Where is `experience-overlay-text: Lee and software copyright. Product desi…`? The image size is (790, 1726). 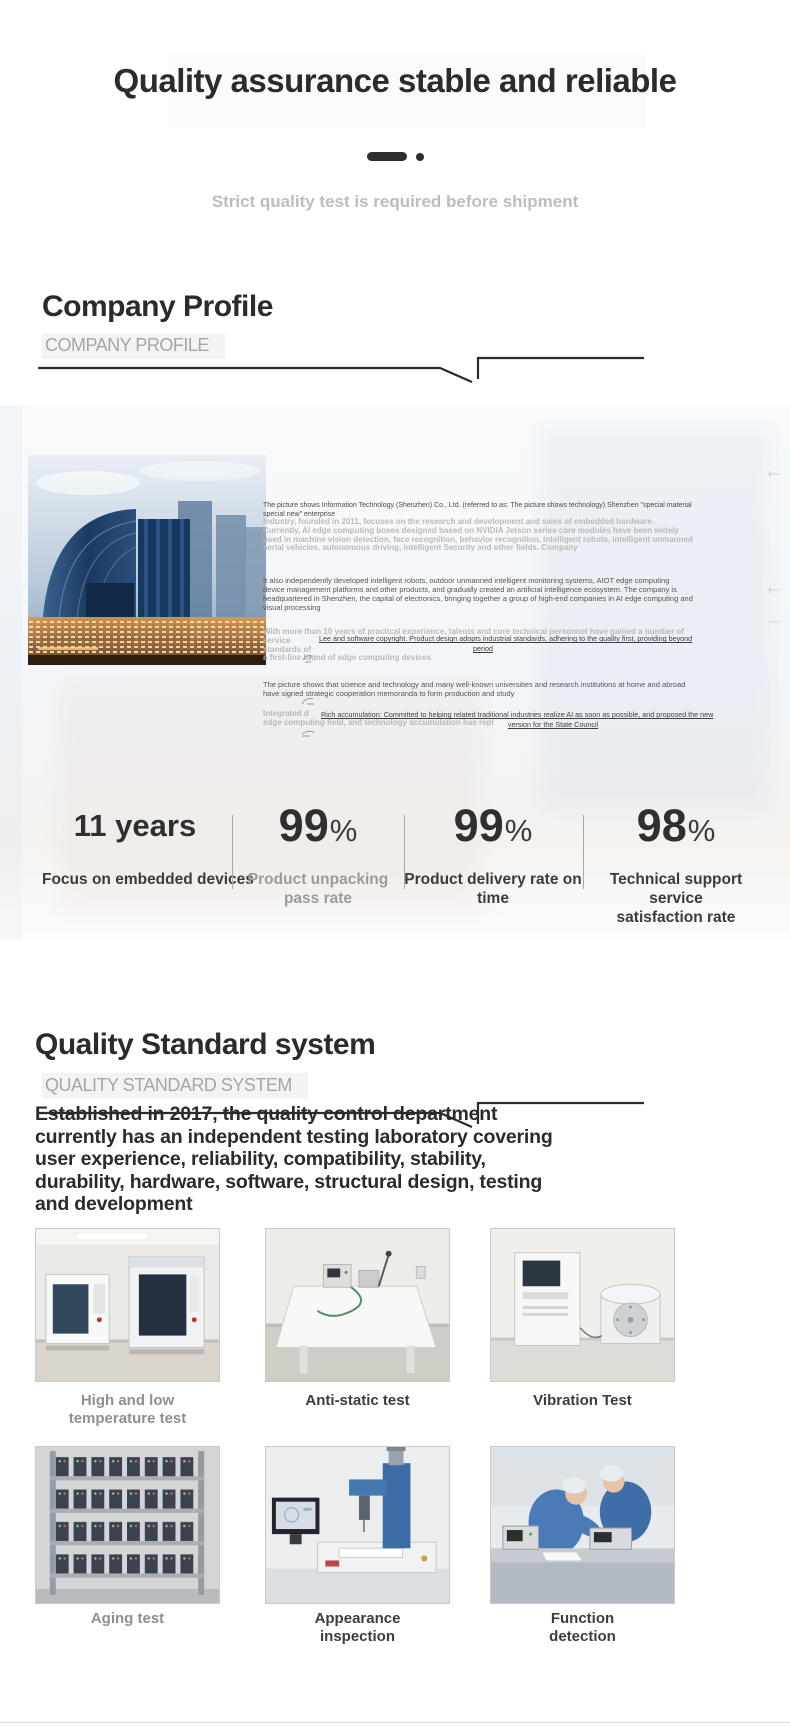 experience-overlay-text: Lee and software copyright. Product desi… is located at coordinates (506, 638).